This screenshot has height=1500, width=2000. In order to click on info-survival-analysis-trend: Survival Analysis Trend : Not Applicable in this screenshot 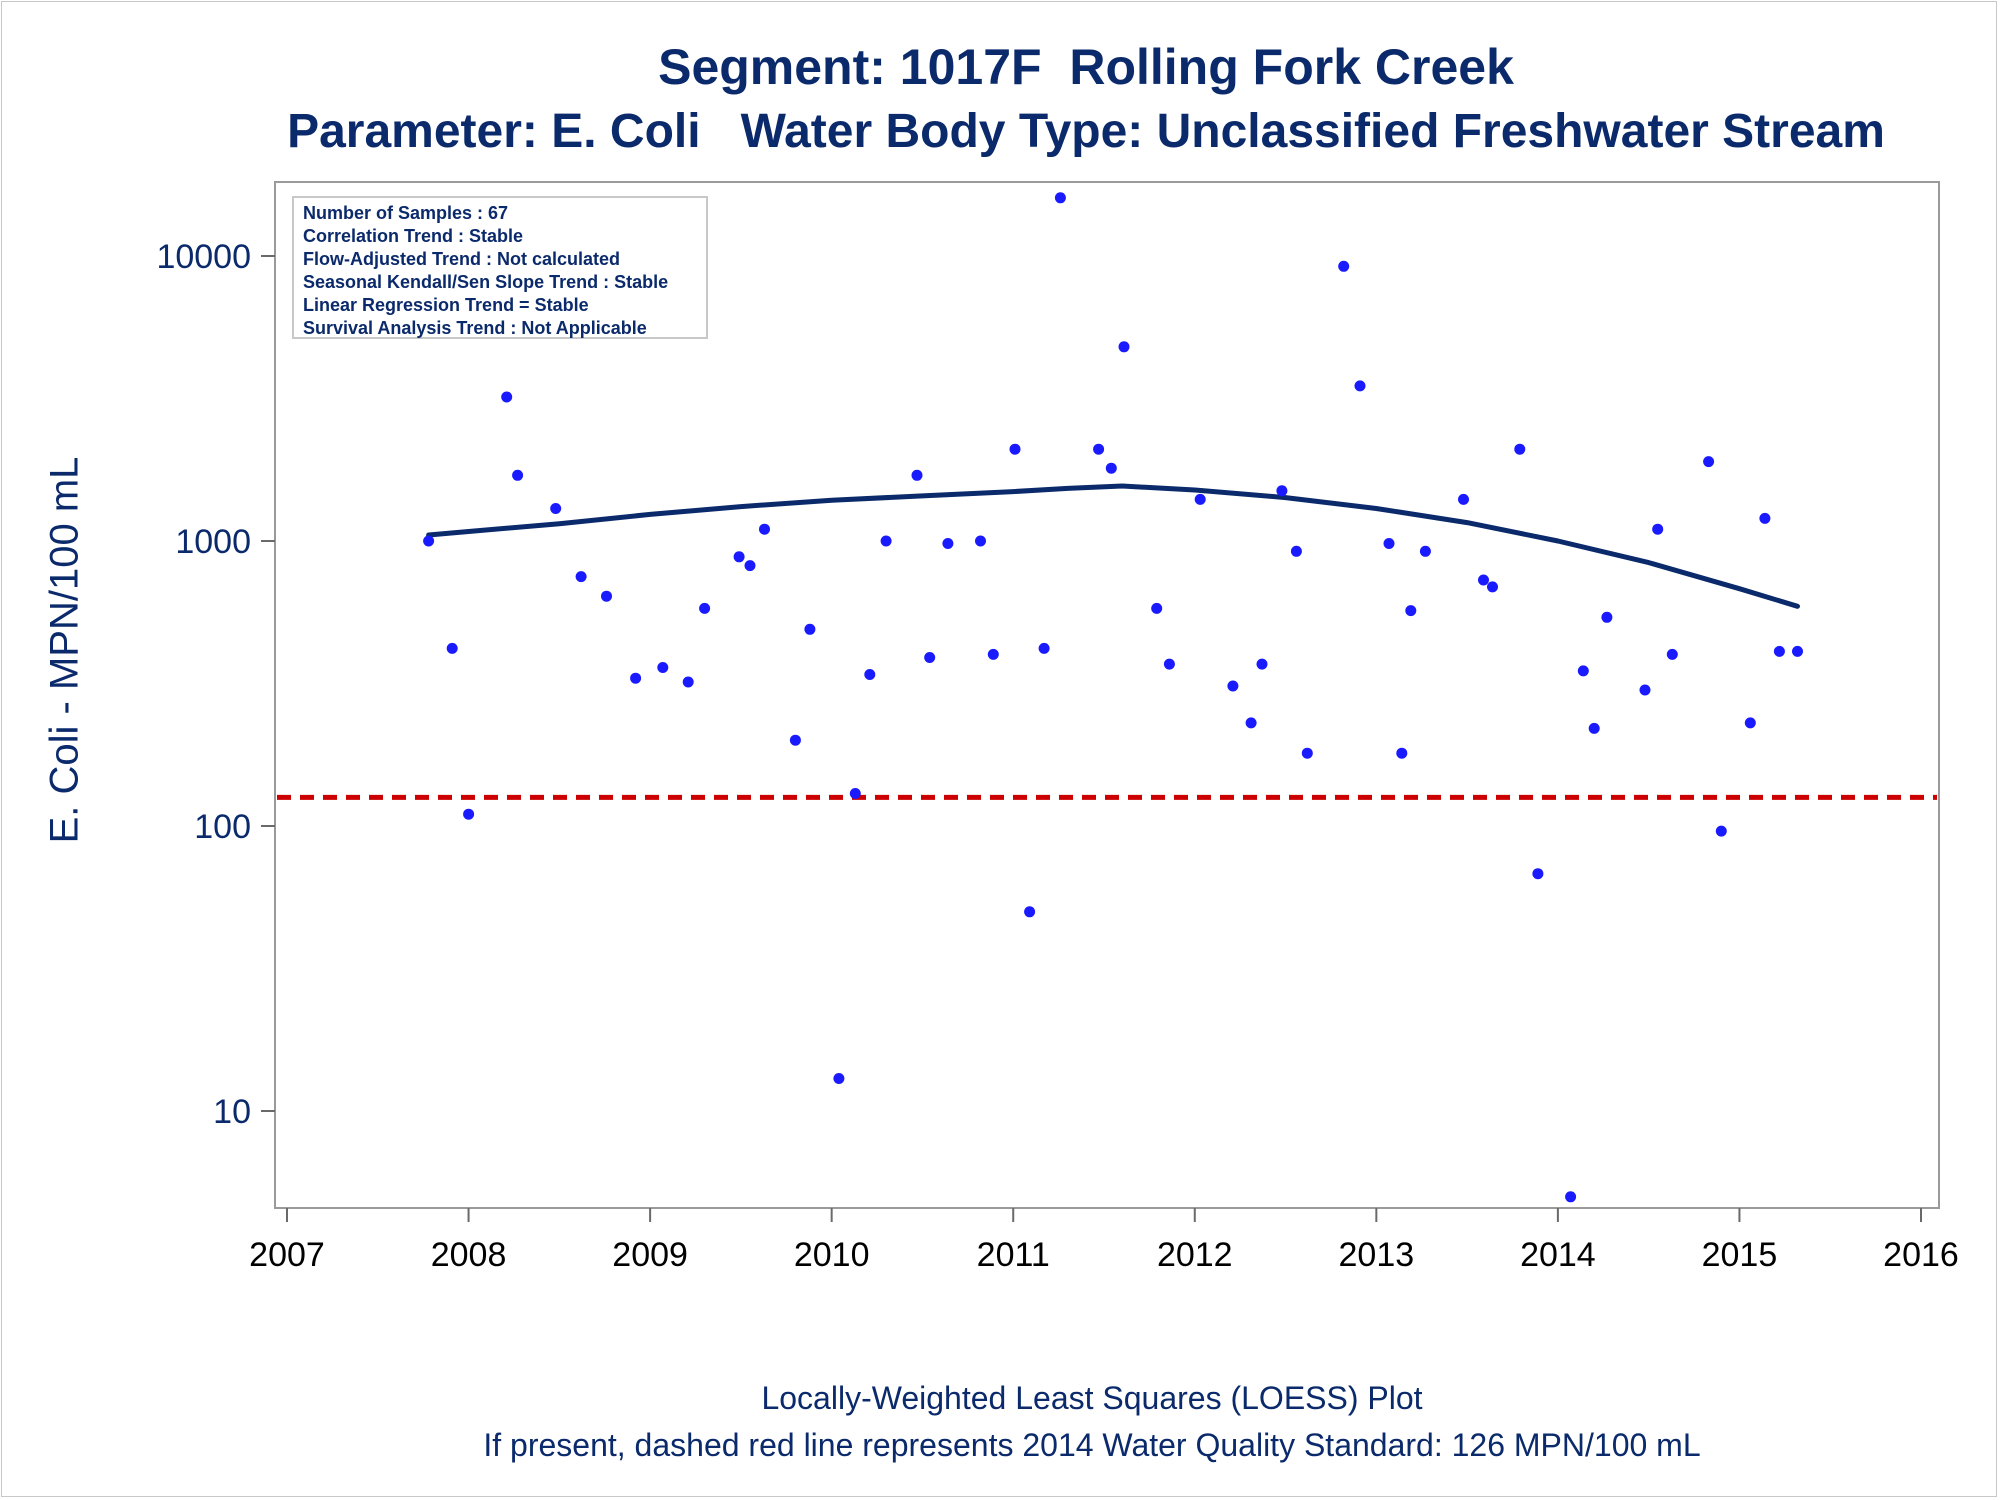, I will do `click(475, 328)`.